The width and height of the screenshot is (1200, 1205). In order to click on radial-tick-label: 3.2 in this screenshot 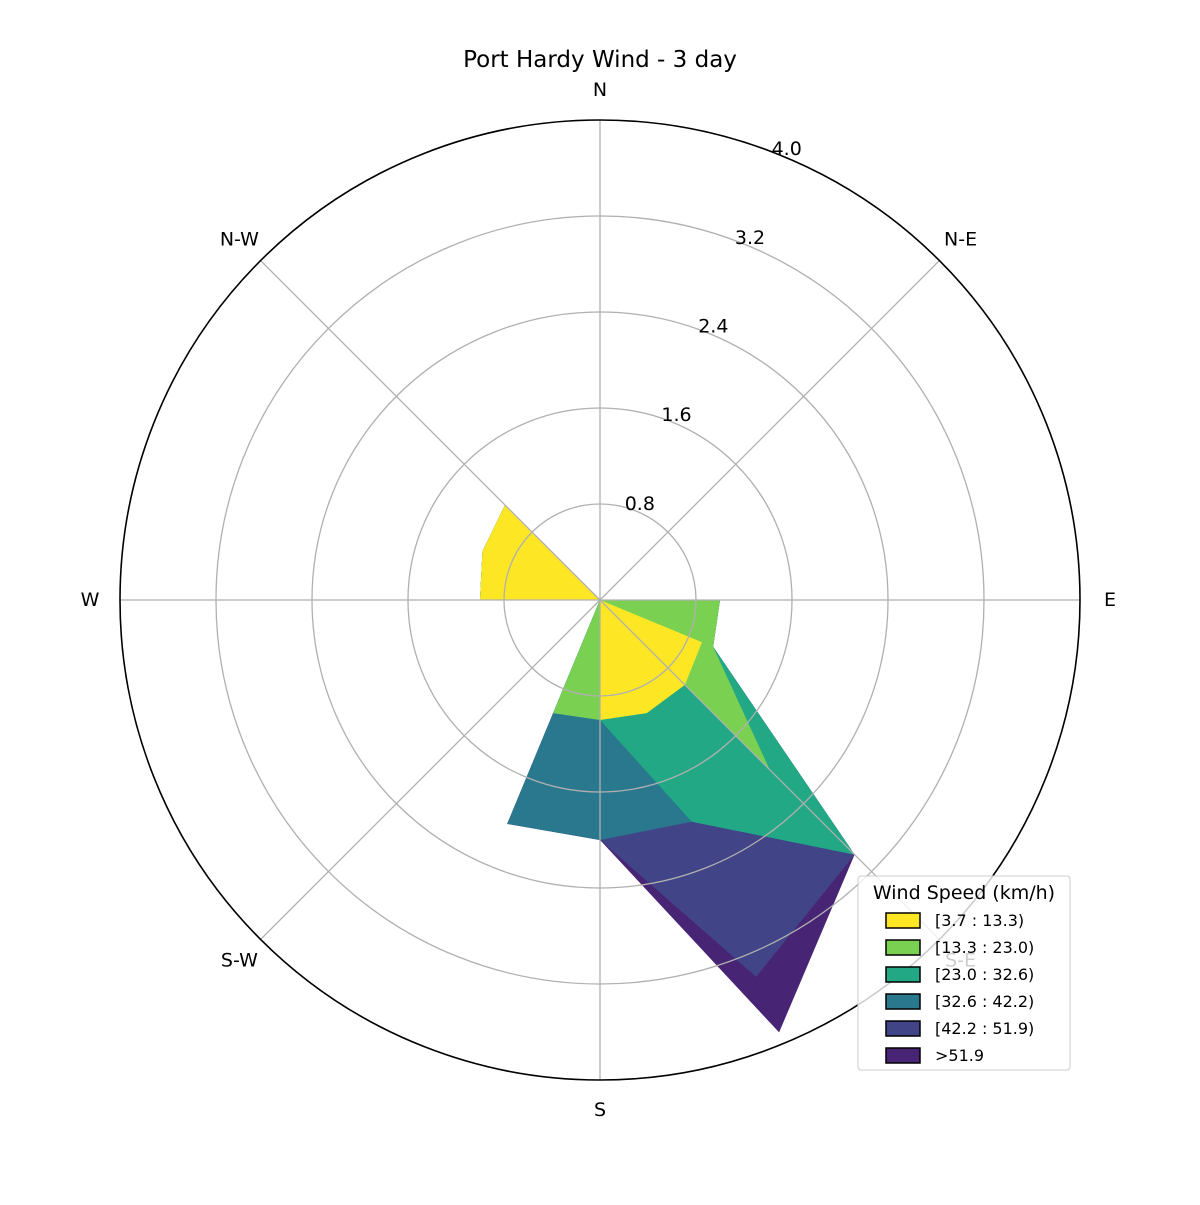, I will do `click(750, 238)`.